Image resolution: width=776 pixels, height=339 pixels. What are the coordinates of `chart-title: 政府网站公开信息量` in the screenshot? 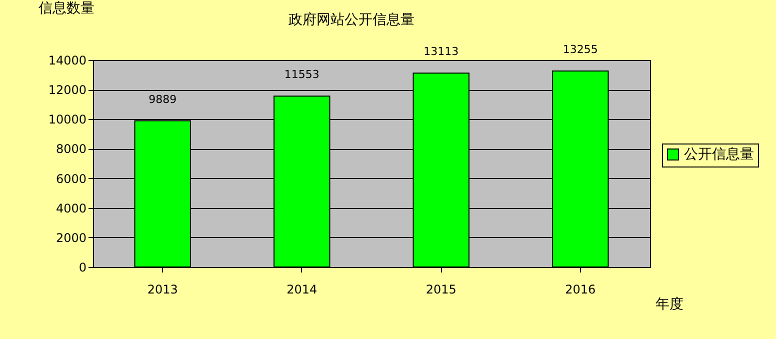 It's located at (351, 20).